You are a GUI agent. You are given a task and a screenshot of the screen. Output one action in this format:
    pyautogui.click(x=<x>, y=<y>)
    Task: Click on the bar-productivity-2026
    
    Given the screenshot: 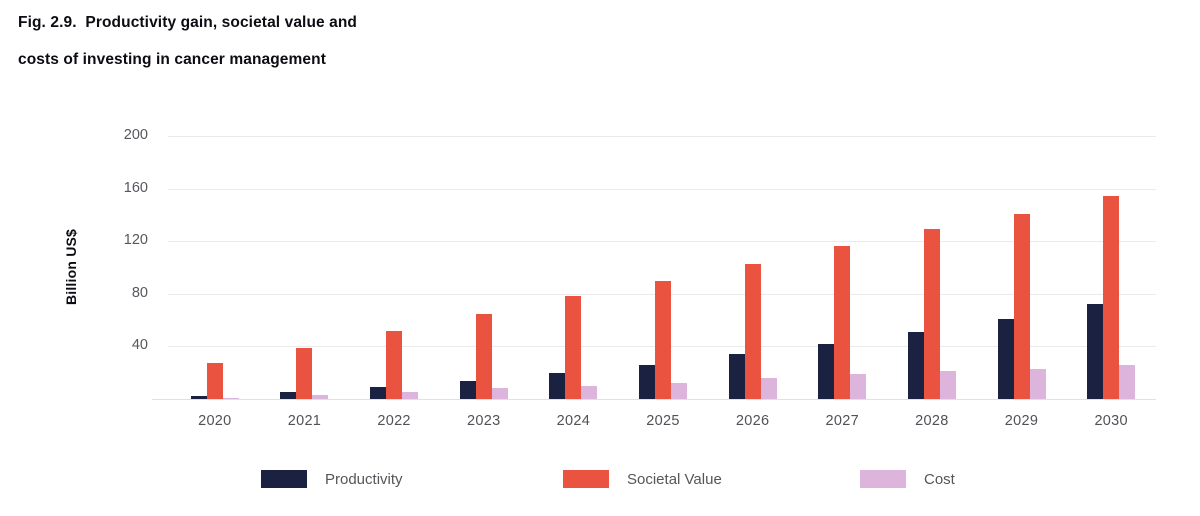 What is the action you would take?
    pyautogui.click(x=736, y=376)
    